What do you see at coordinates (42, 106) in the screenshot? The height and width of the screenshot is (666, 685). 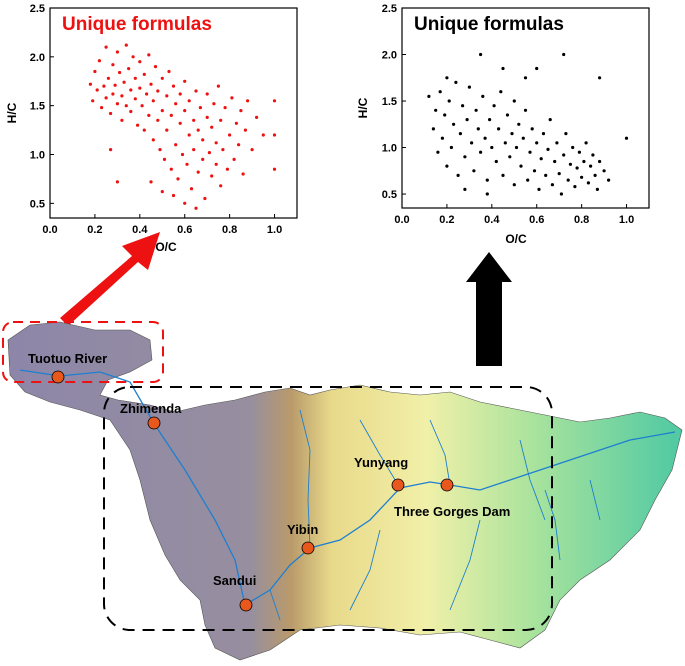 I see `left-y-tick-labels: 0.5 1.0 1.5 2.0 2.5` at bounding box center [42, 106].